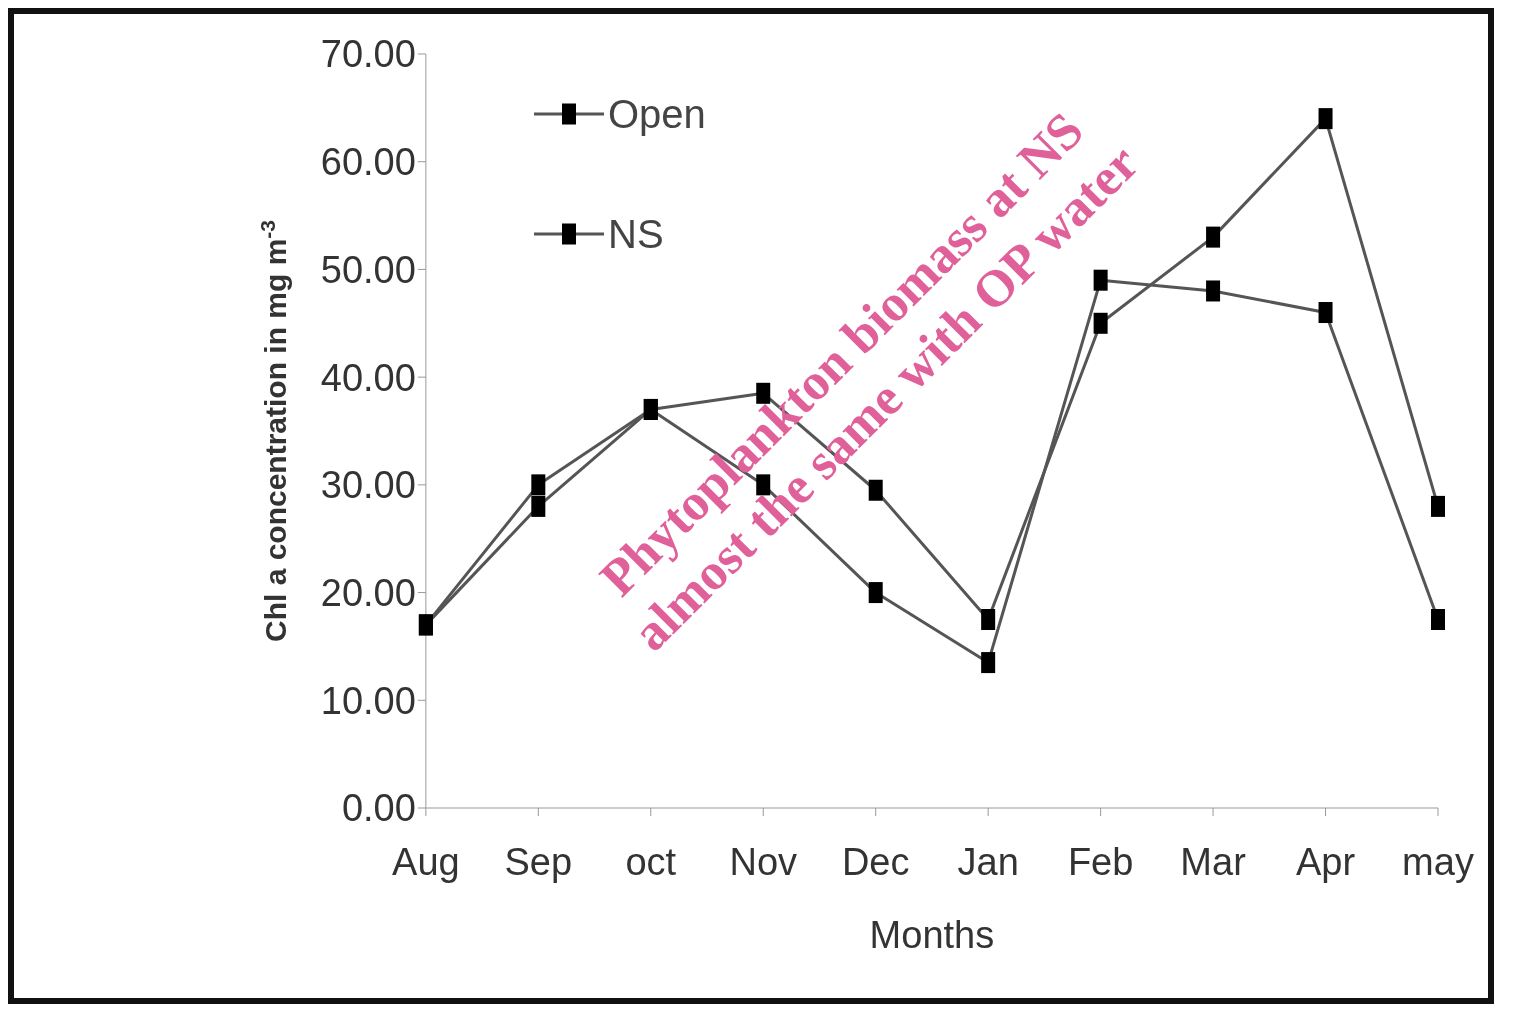 This screenshot has width=1516, height=1027. What do you see at coordinates (657, 114) in the screenshot?
I see `legend-label: Open` at bounding box center [657, 114].